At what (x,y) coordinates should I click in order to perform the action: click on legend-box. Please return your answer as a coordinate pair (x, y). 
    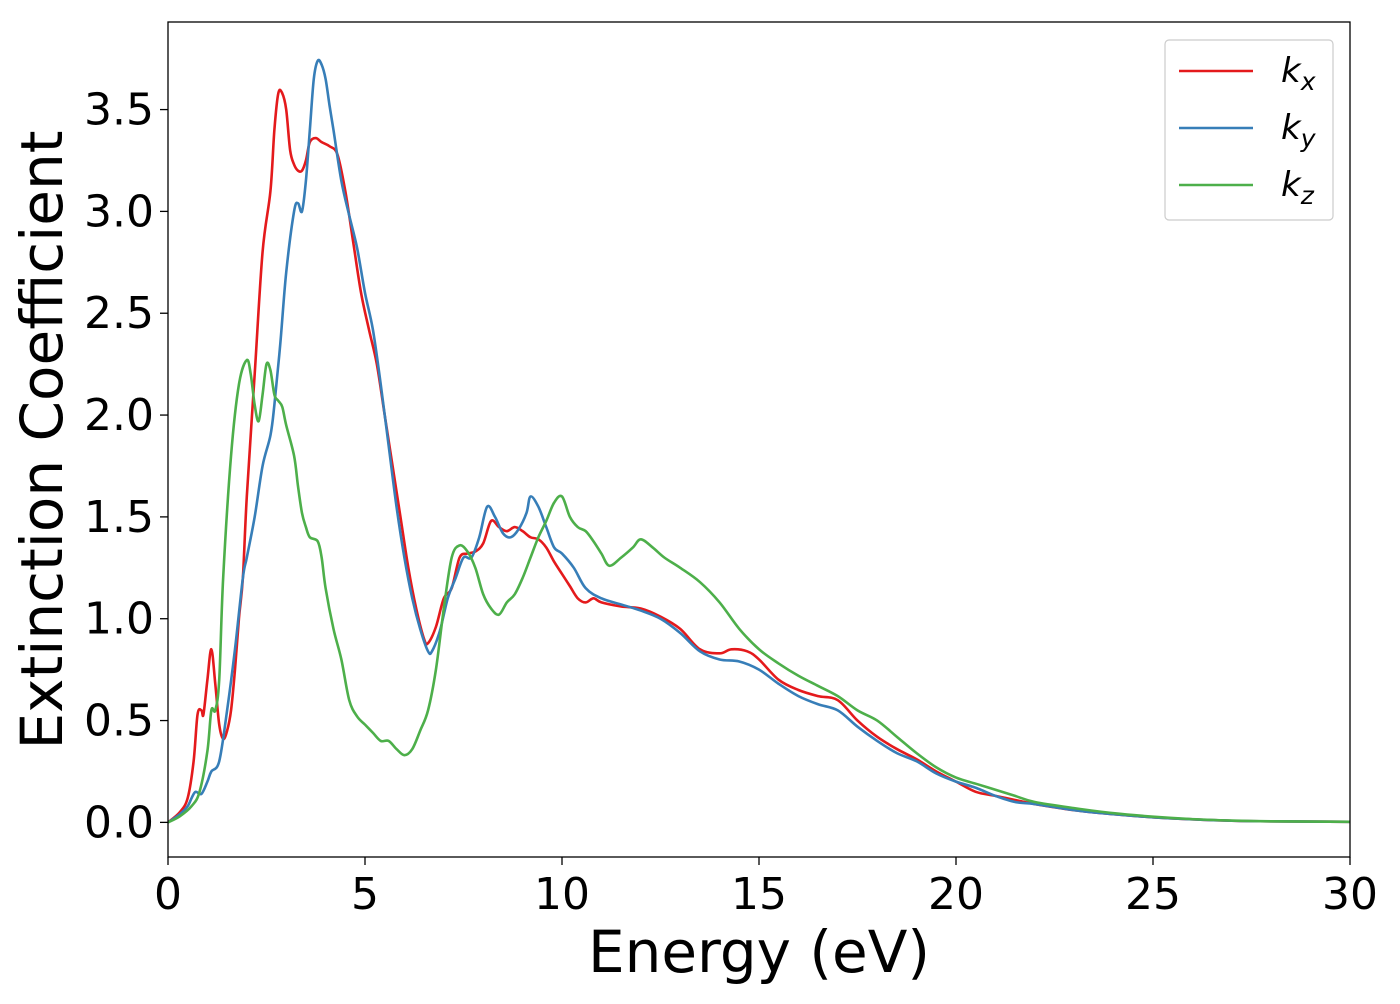
    Looking at the image, I should click on (1249, 130).